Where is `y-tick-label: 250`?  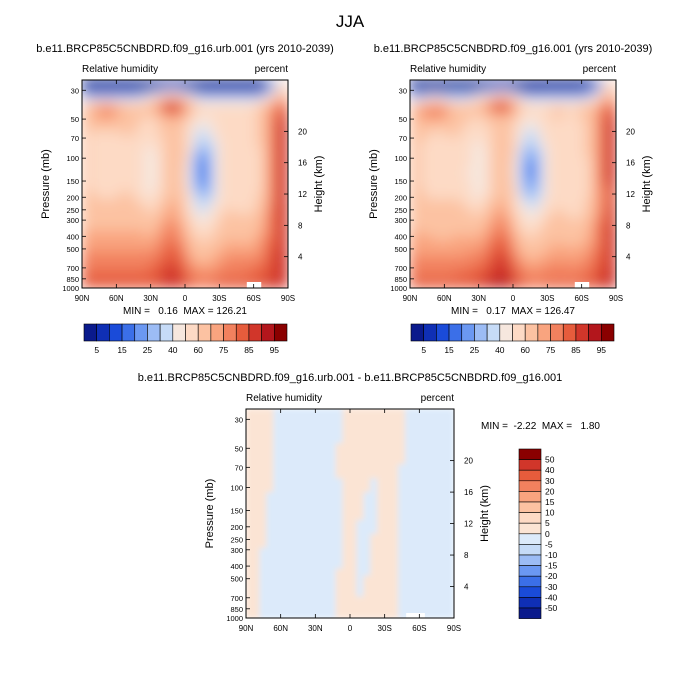 y-tick-label: 250 is located at coordinates (72, 210).